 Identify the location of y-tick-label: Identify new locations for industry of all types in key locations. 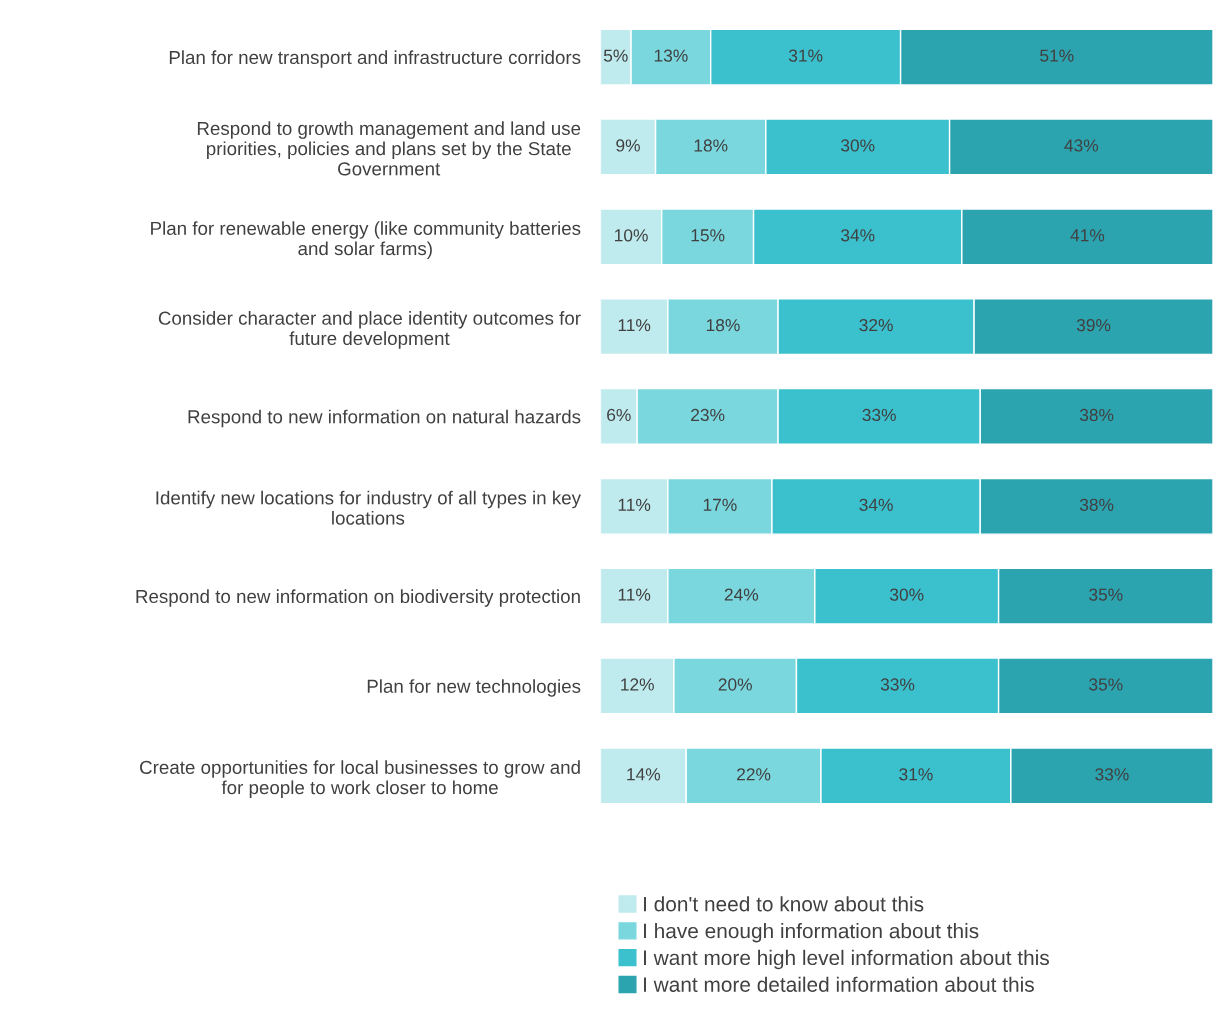
(368, 507).